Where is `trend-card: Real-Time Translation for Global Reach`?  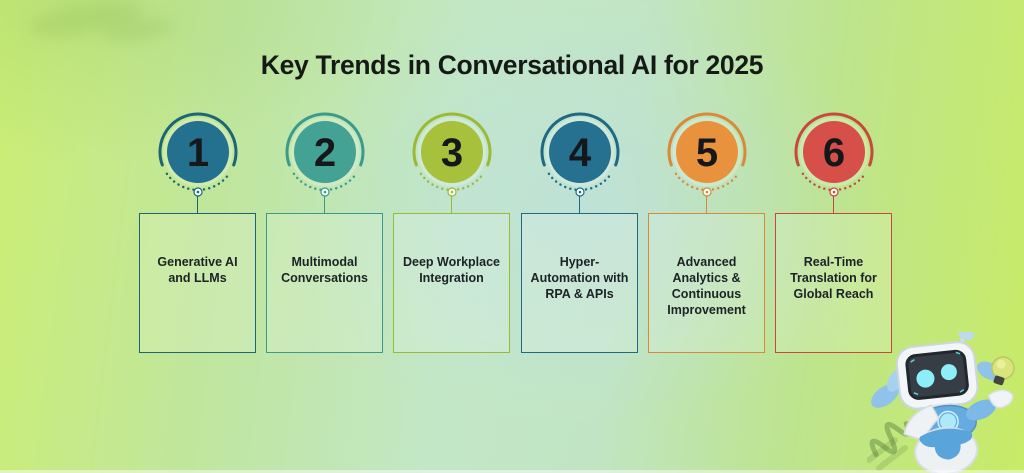 trend-card: Real-Time Translation for Global Reach is located at coordinates (833, 283).